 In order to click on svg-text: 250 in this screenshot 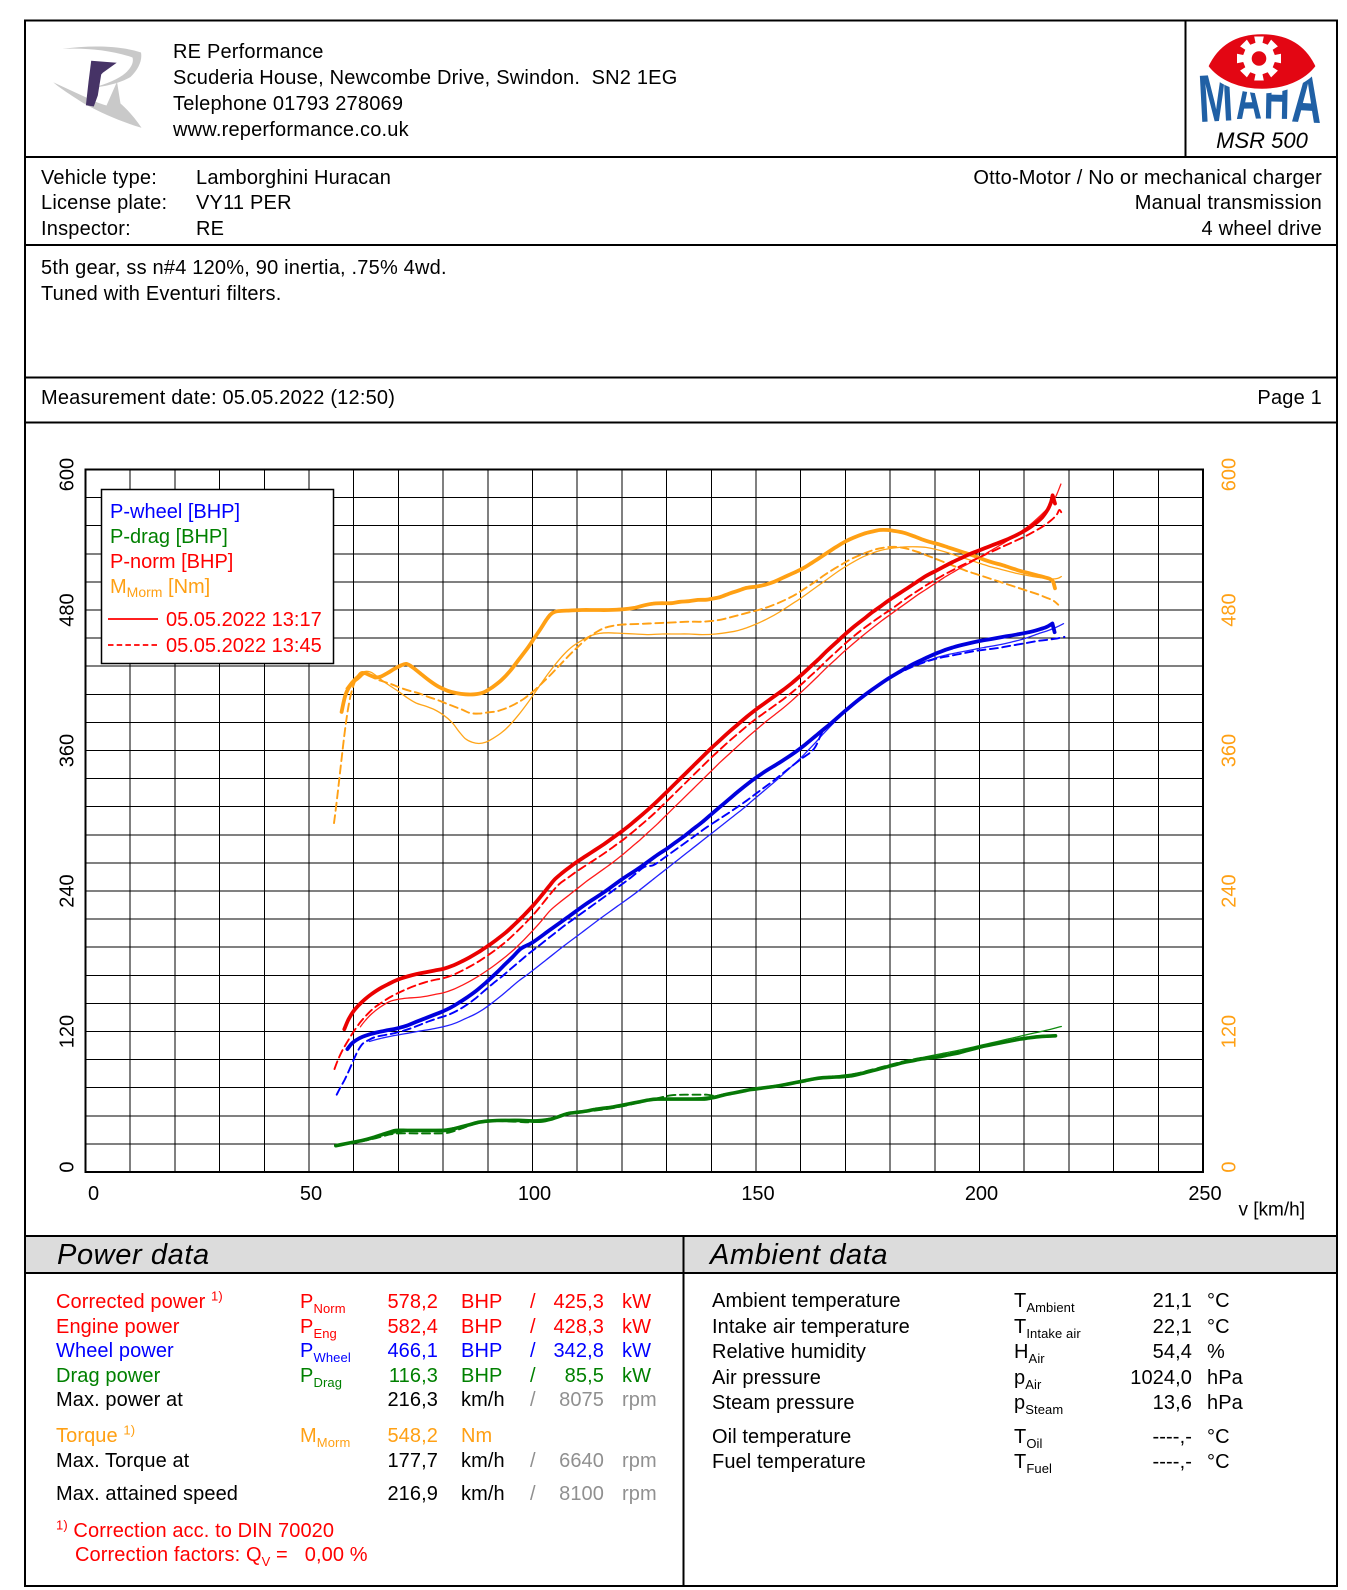, I will do `click(1204, 1194)`.